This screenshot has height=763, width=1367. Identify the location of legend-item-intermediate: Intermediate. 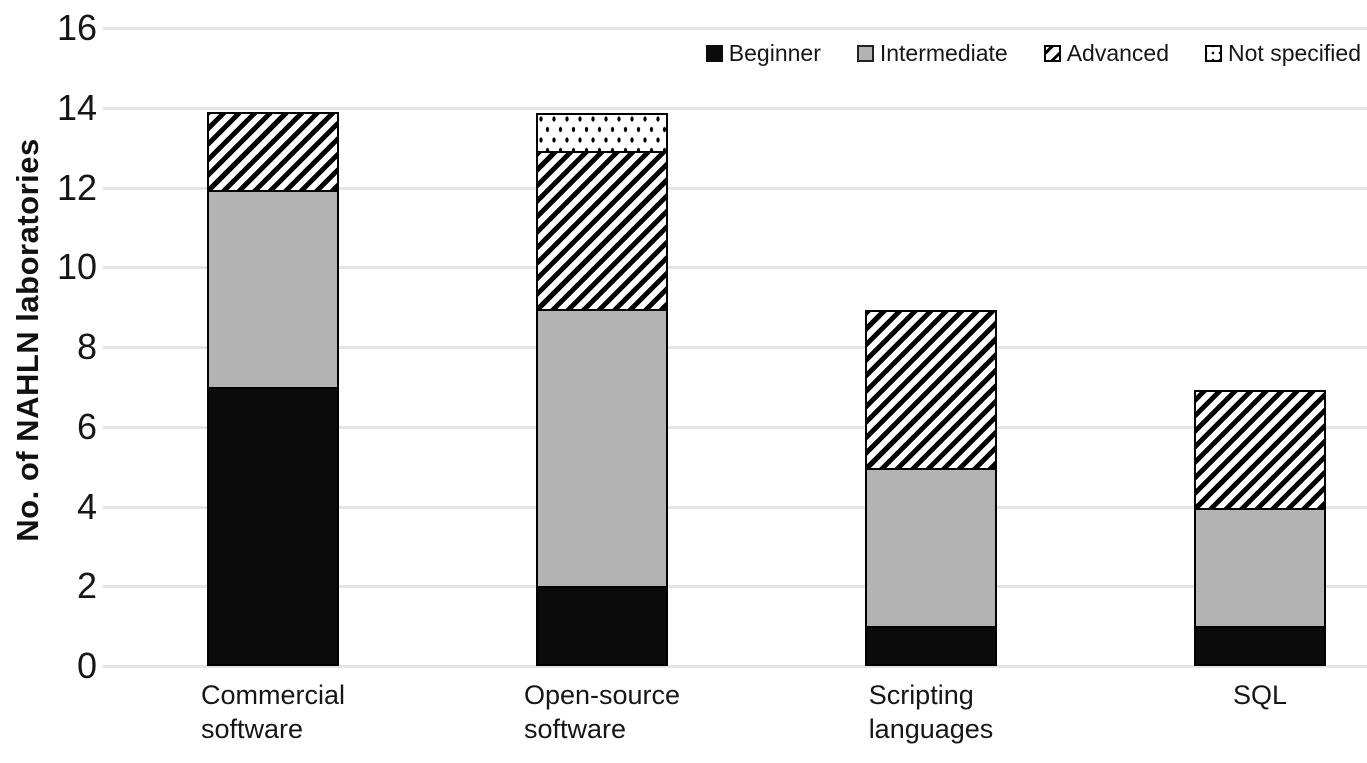
(932, 53).